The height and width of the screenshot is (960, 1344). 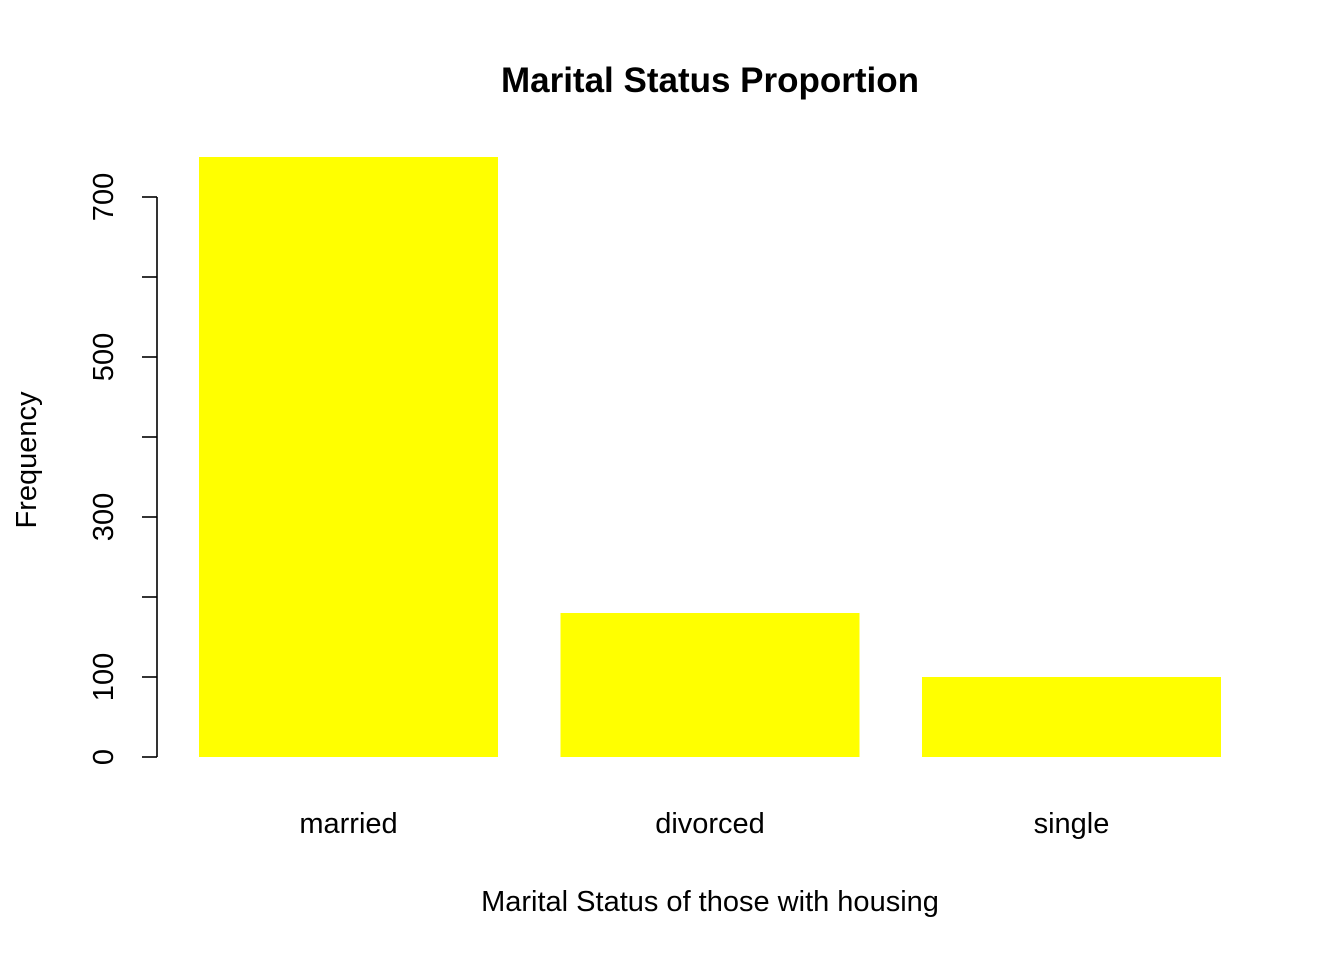 I want to click on y-axis: 0 100 300 500 700, so click(x=123, y=469).